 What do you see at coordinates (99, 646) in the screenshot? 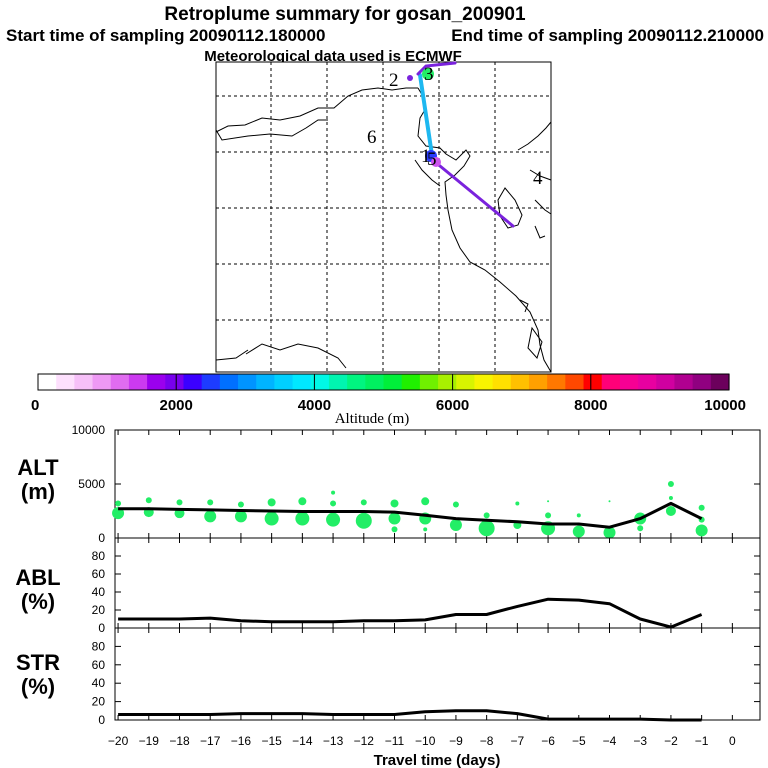
I see `y-tick-label: 80` at bounding box center [99, 646].